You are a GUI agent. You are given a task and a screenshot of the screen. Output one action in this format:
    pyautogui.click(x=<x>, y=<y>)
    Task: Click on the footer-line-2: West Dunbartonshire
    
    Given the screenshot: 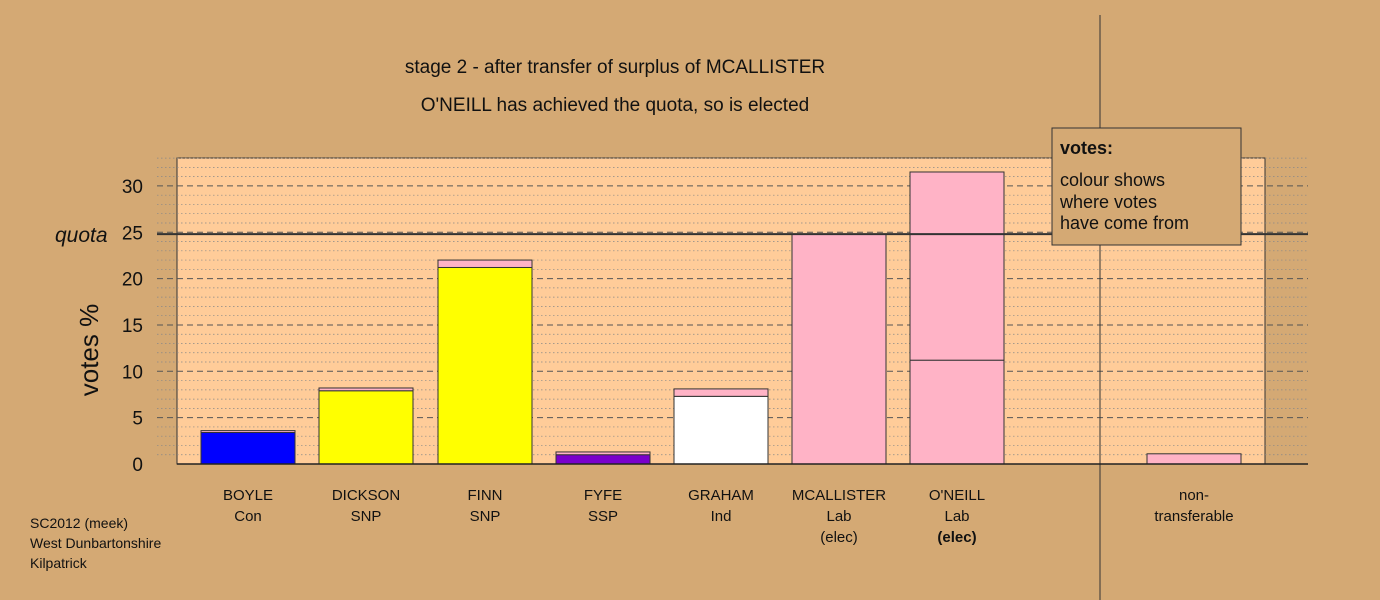 What is the action you would take?
    pyautogui.click(x=96, y=543)
    